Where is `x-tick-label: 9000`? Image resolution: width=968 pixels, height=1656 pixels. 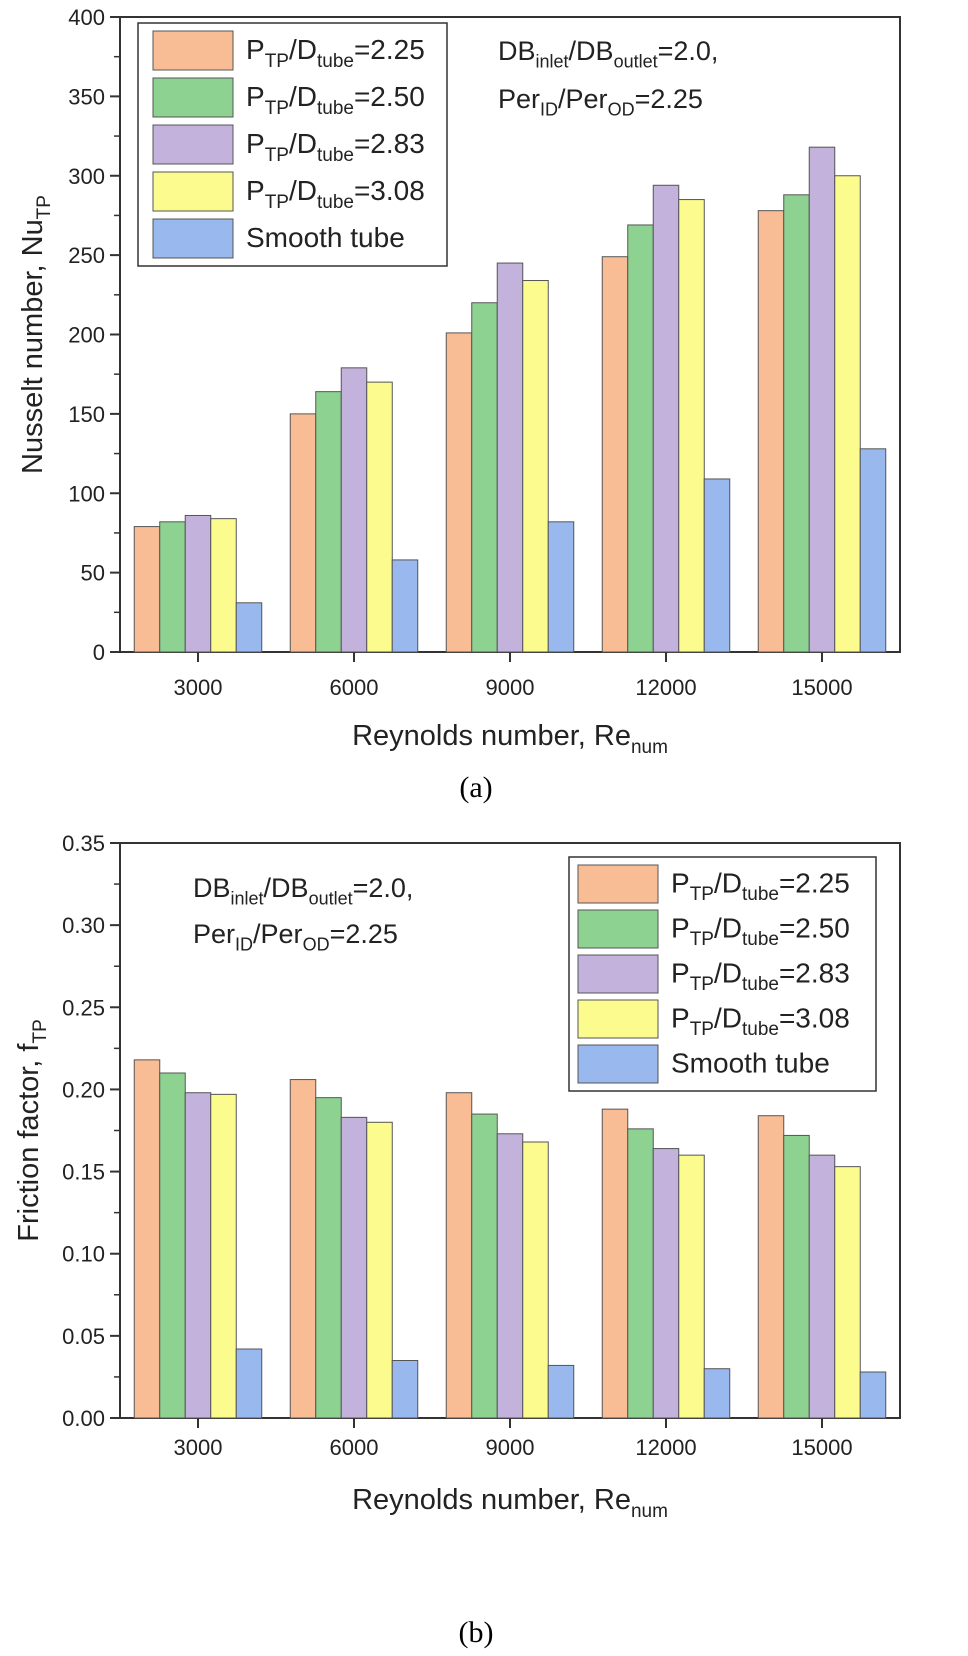 x-tick-label: 9000 is located at coordinates (510, 1447).